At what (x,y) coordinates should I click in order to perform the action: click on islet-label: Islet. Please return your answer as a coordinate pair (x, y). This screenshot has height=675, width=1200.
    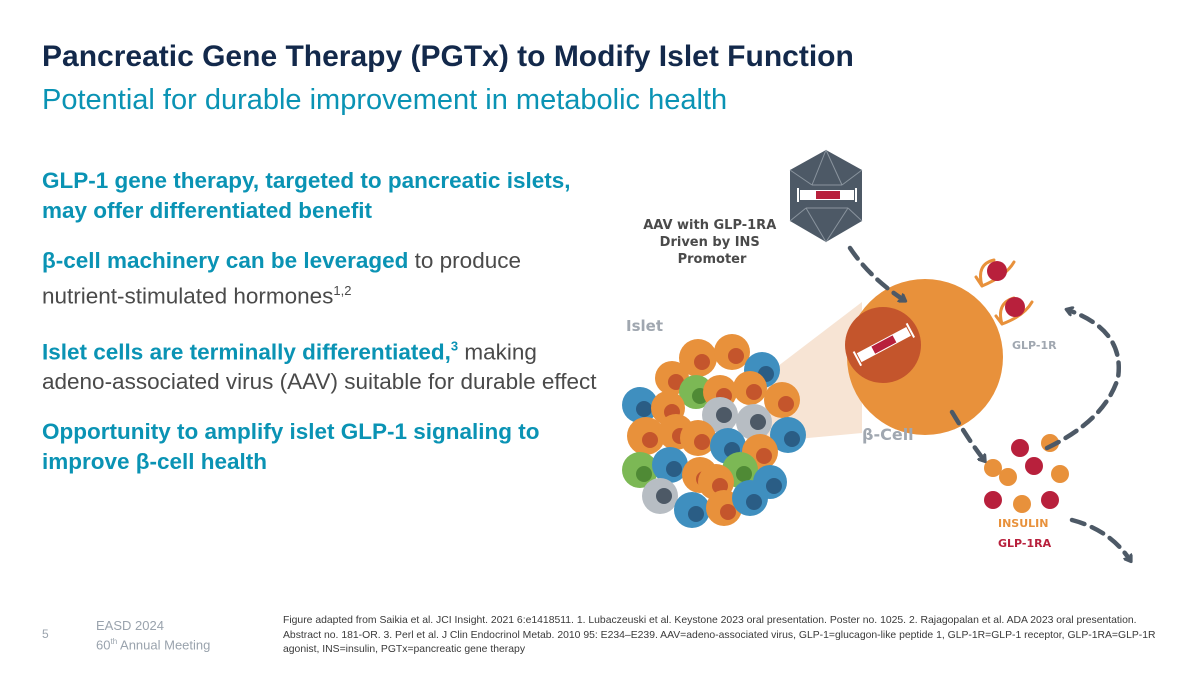
    Looking at the image, I should click on (644, 326).